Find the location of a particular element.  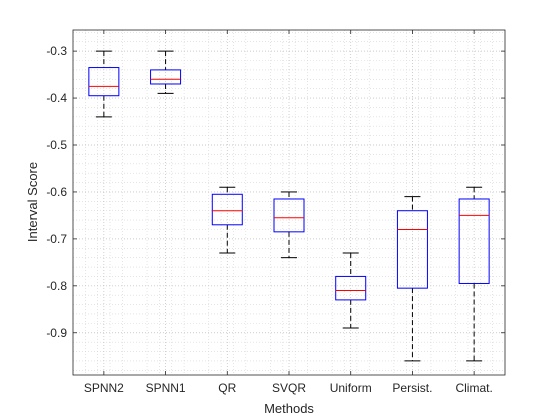

x-tick-label: SPNN1 is located at coordinates (166, 388).